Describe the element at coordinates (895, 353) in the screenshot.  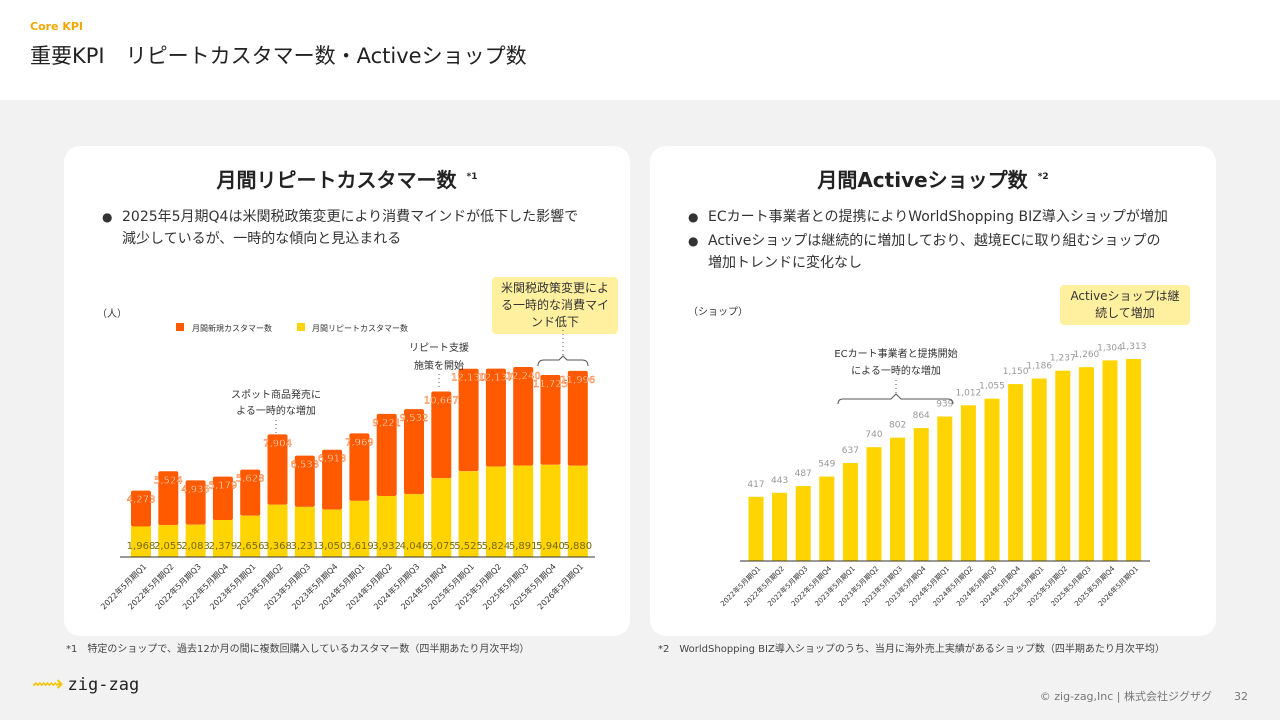
I see `annotation: ECカート事業者と提携開始` at that location.